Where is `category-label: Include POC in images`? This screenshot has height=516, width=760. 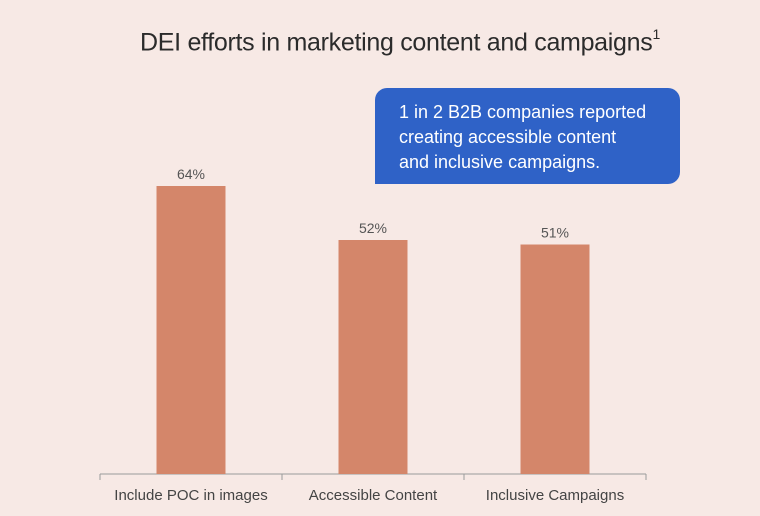 category-label: Include POC in images is located at coordinates (190, 495).